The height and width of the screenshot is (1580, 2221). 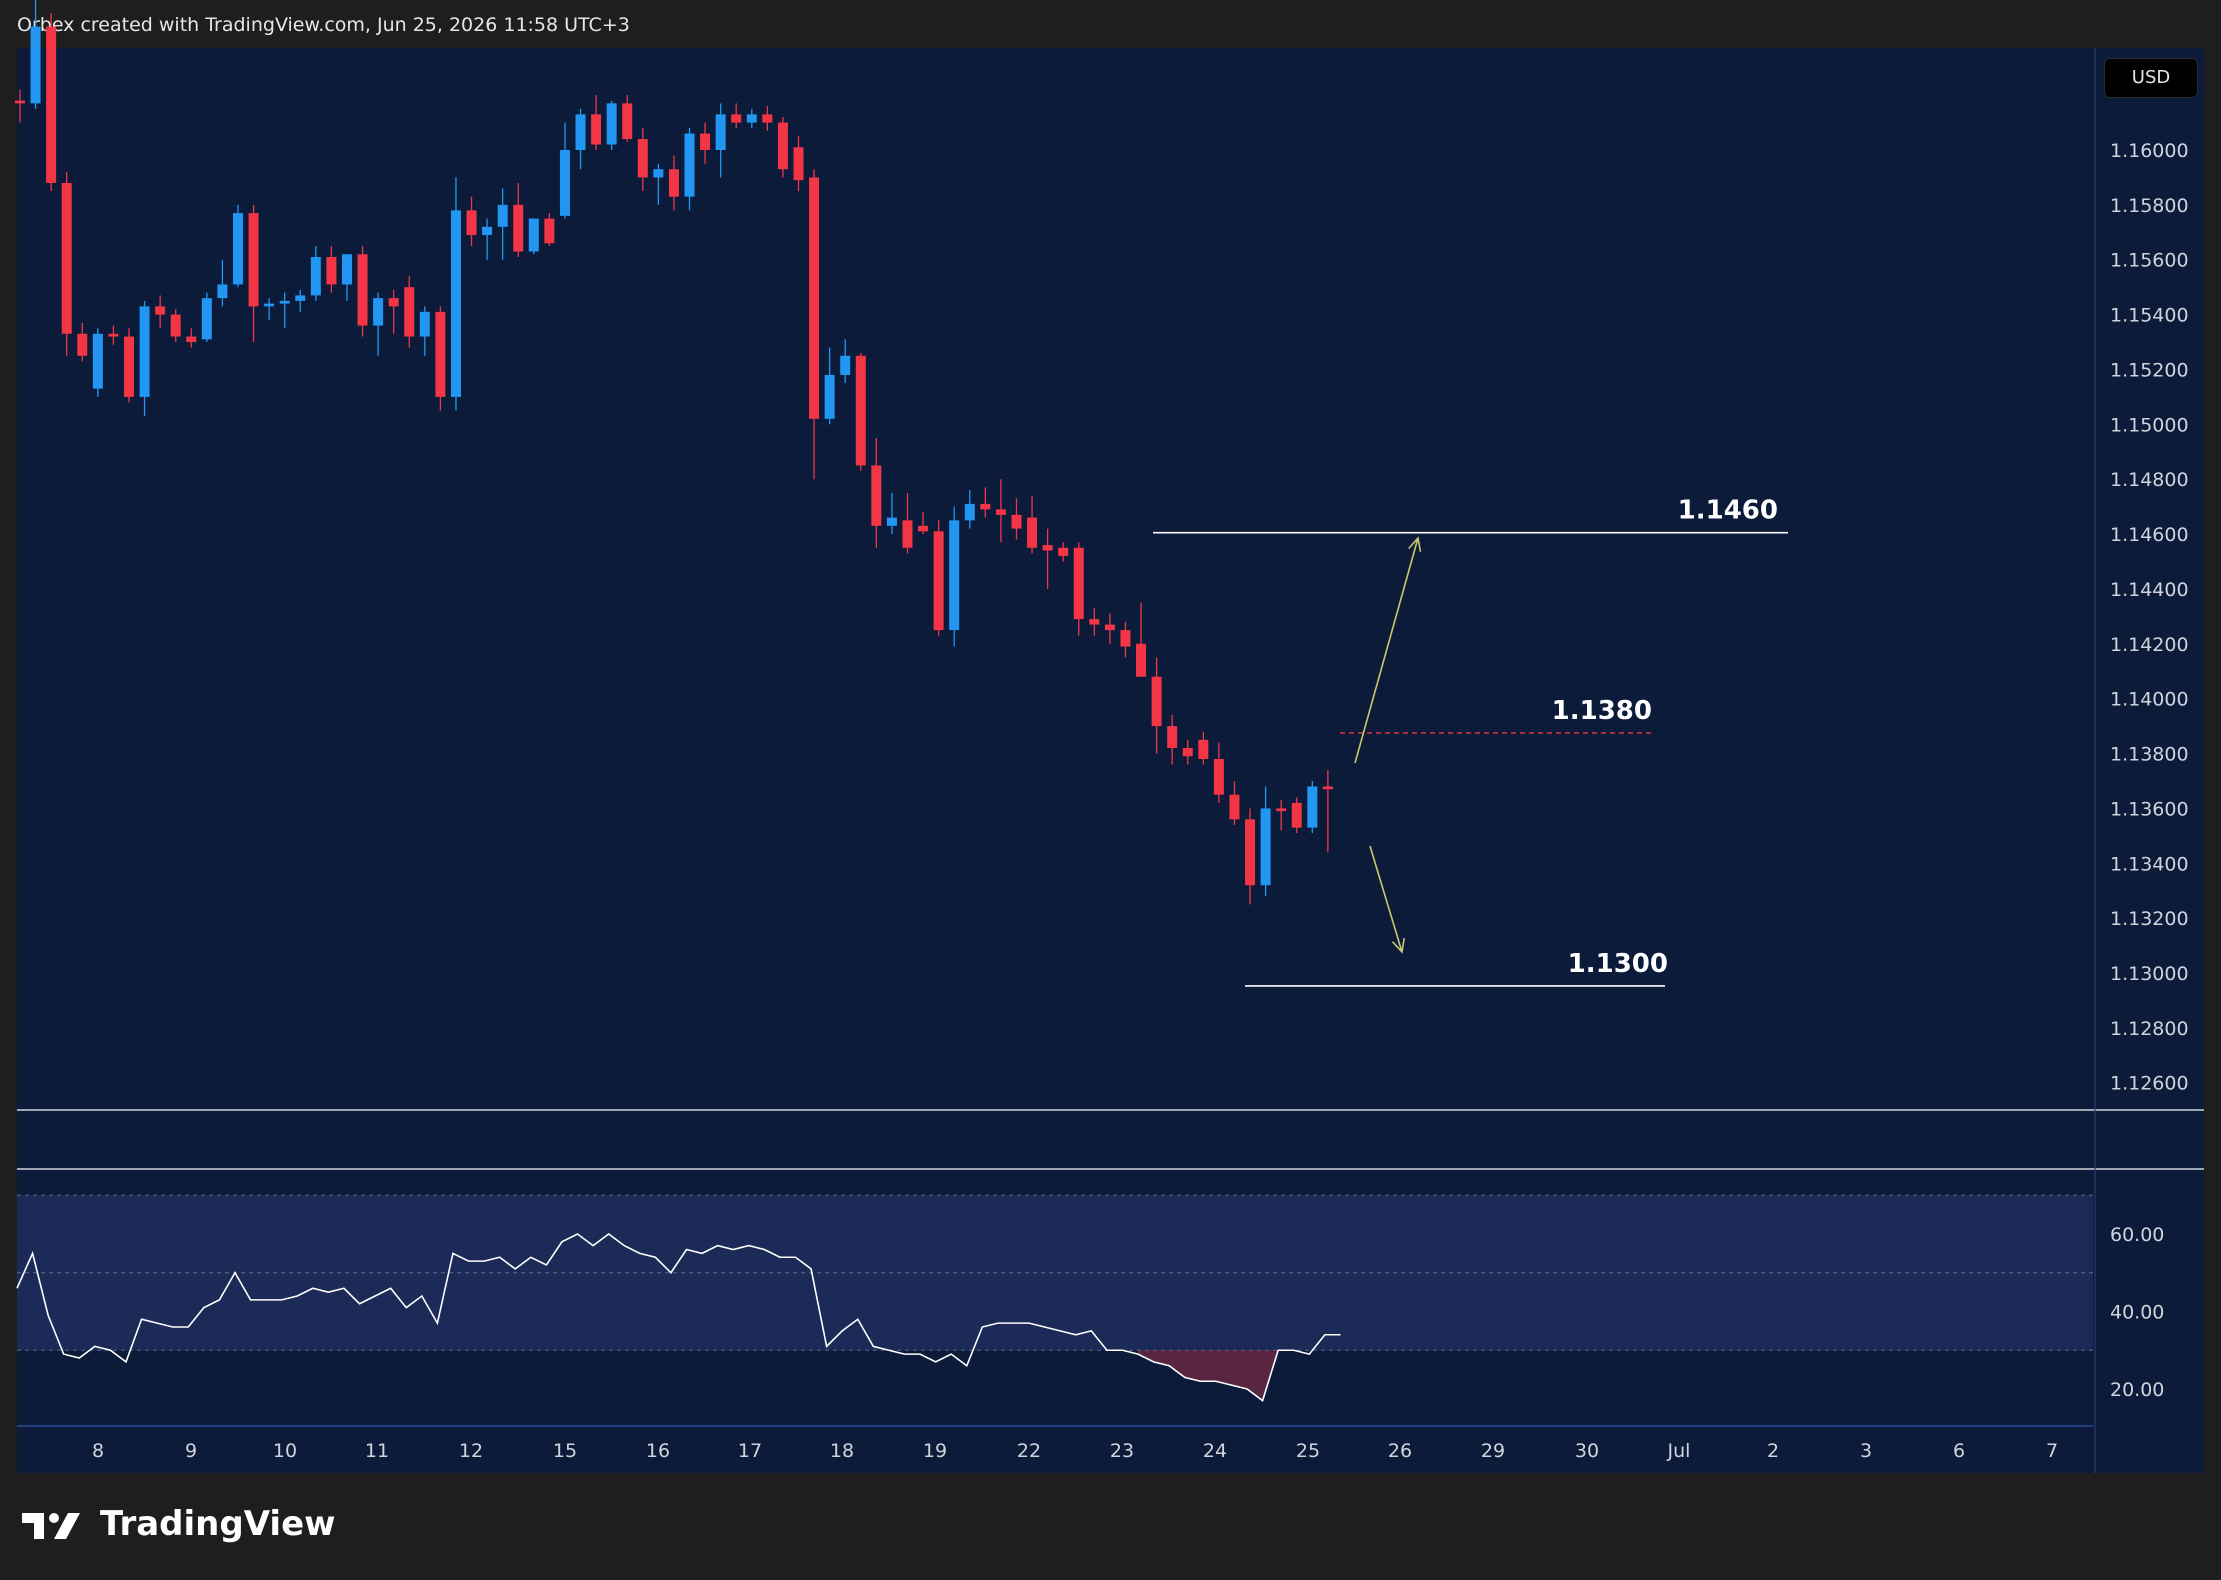 I want to click on arrow-down, so click(x=1387, y=899).